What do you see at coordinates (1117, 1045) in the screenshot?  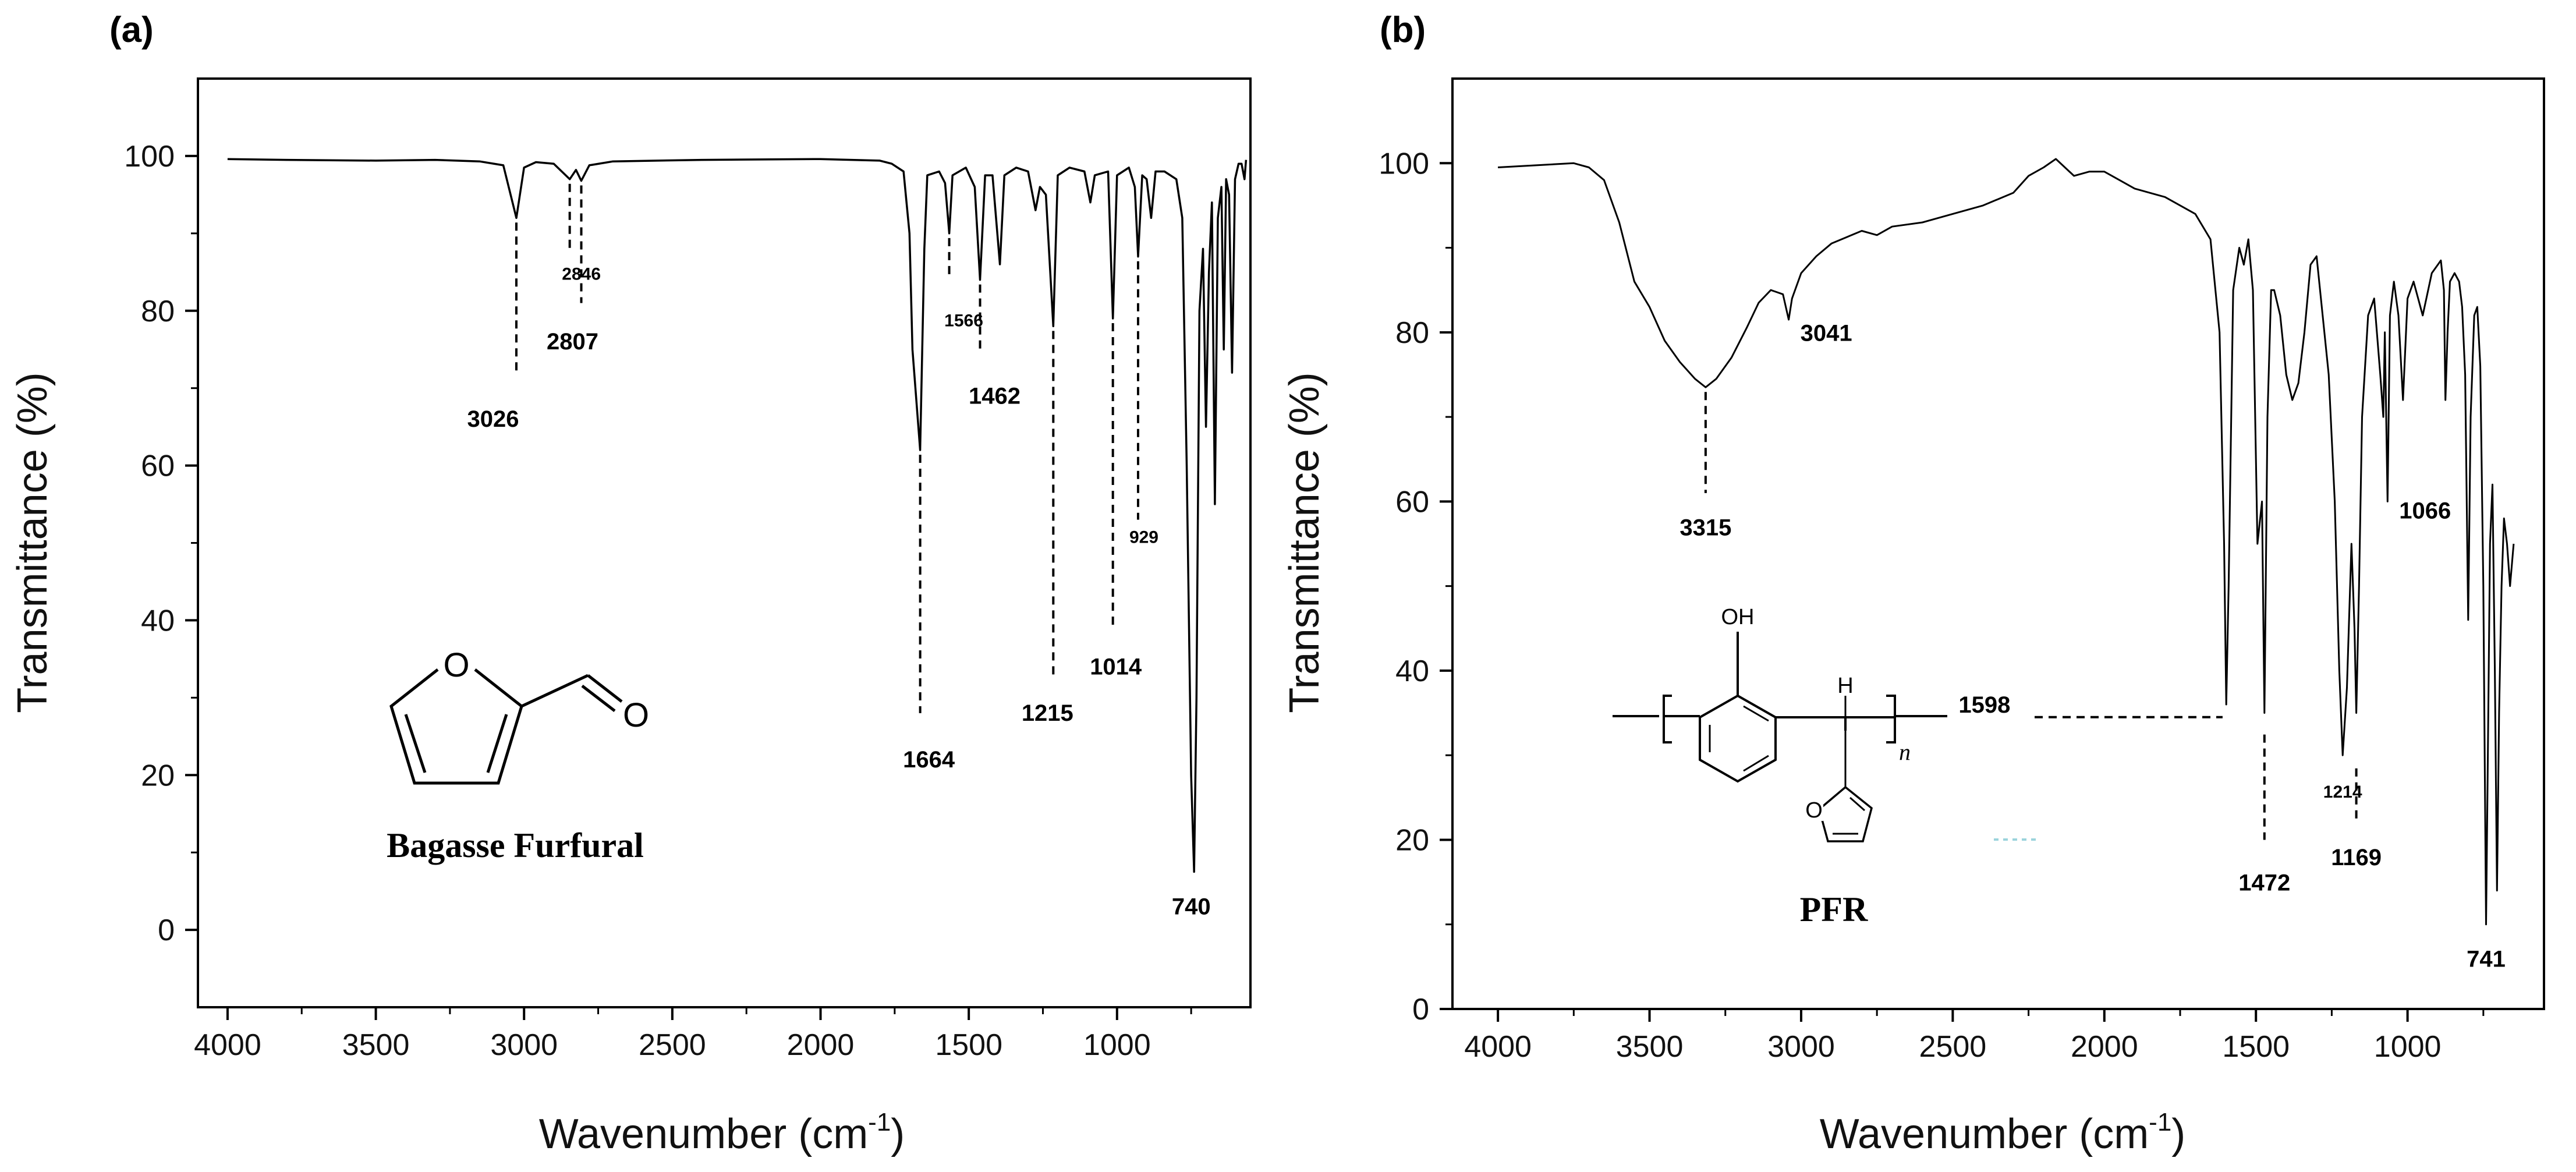 I see `a-x-tick-label: 1000` at bounding box center [1117, 1045].